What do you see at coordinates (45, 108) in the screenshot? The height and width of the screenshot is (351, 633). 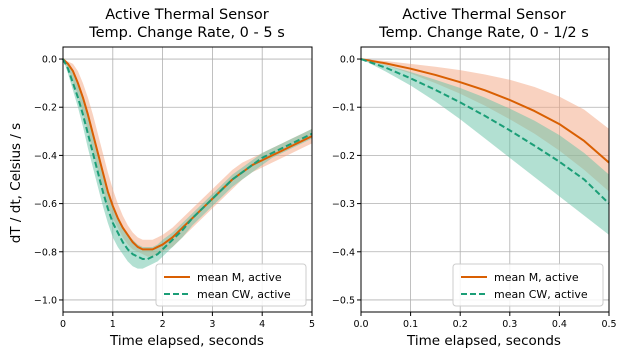 I see `y-tick-label-1: −0.2` at bounding box center [45, 108].